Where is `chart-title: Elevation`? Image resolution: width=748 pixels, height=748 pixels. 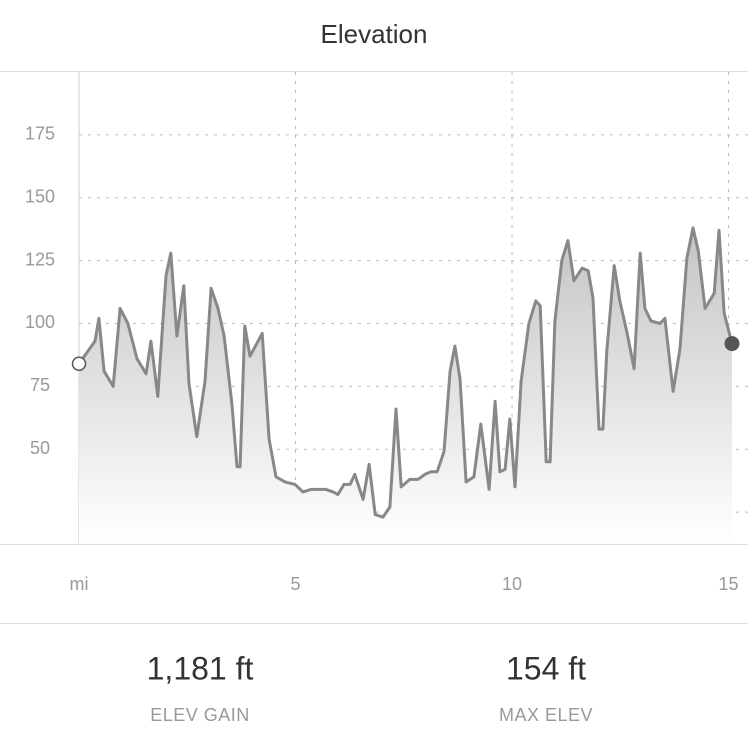 chart-title: Elevation is located at coordinates (374, 34).